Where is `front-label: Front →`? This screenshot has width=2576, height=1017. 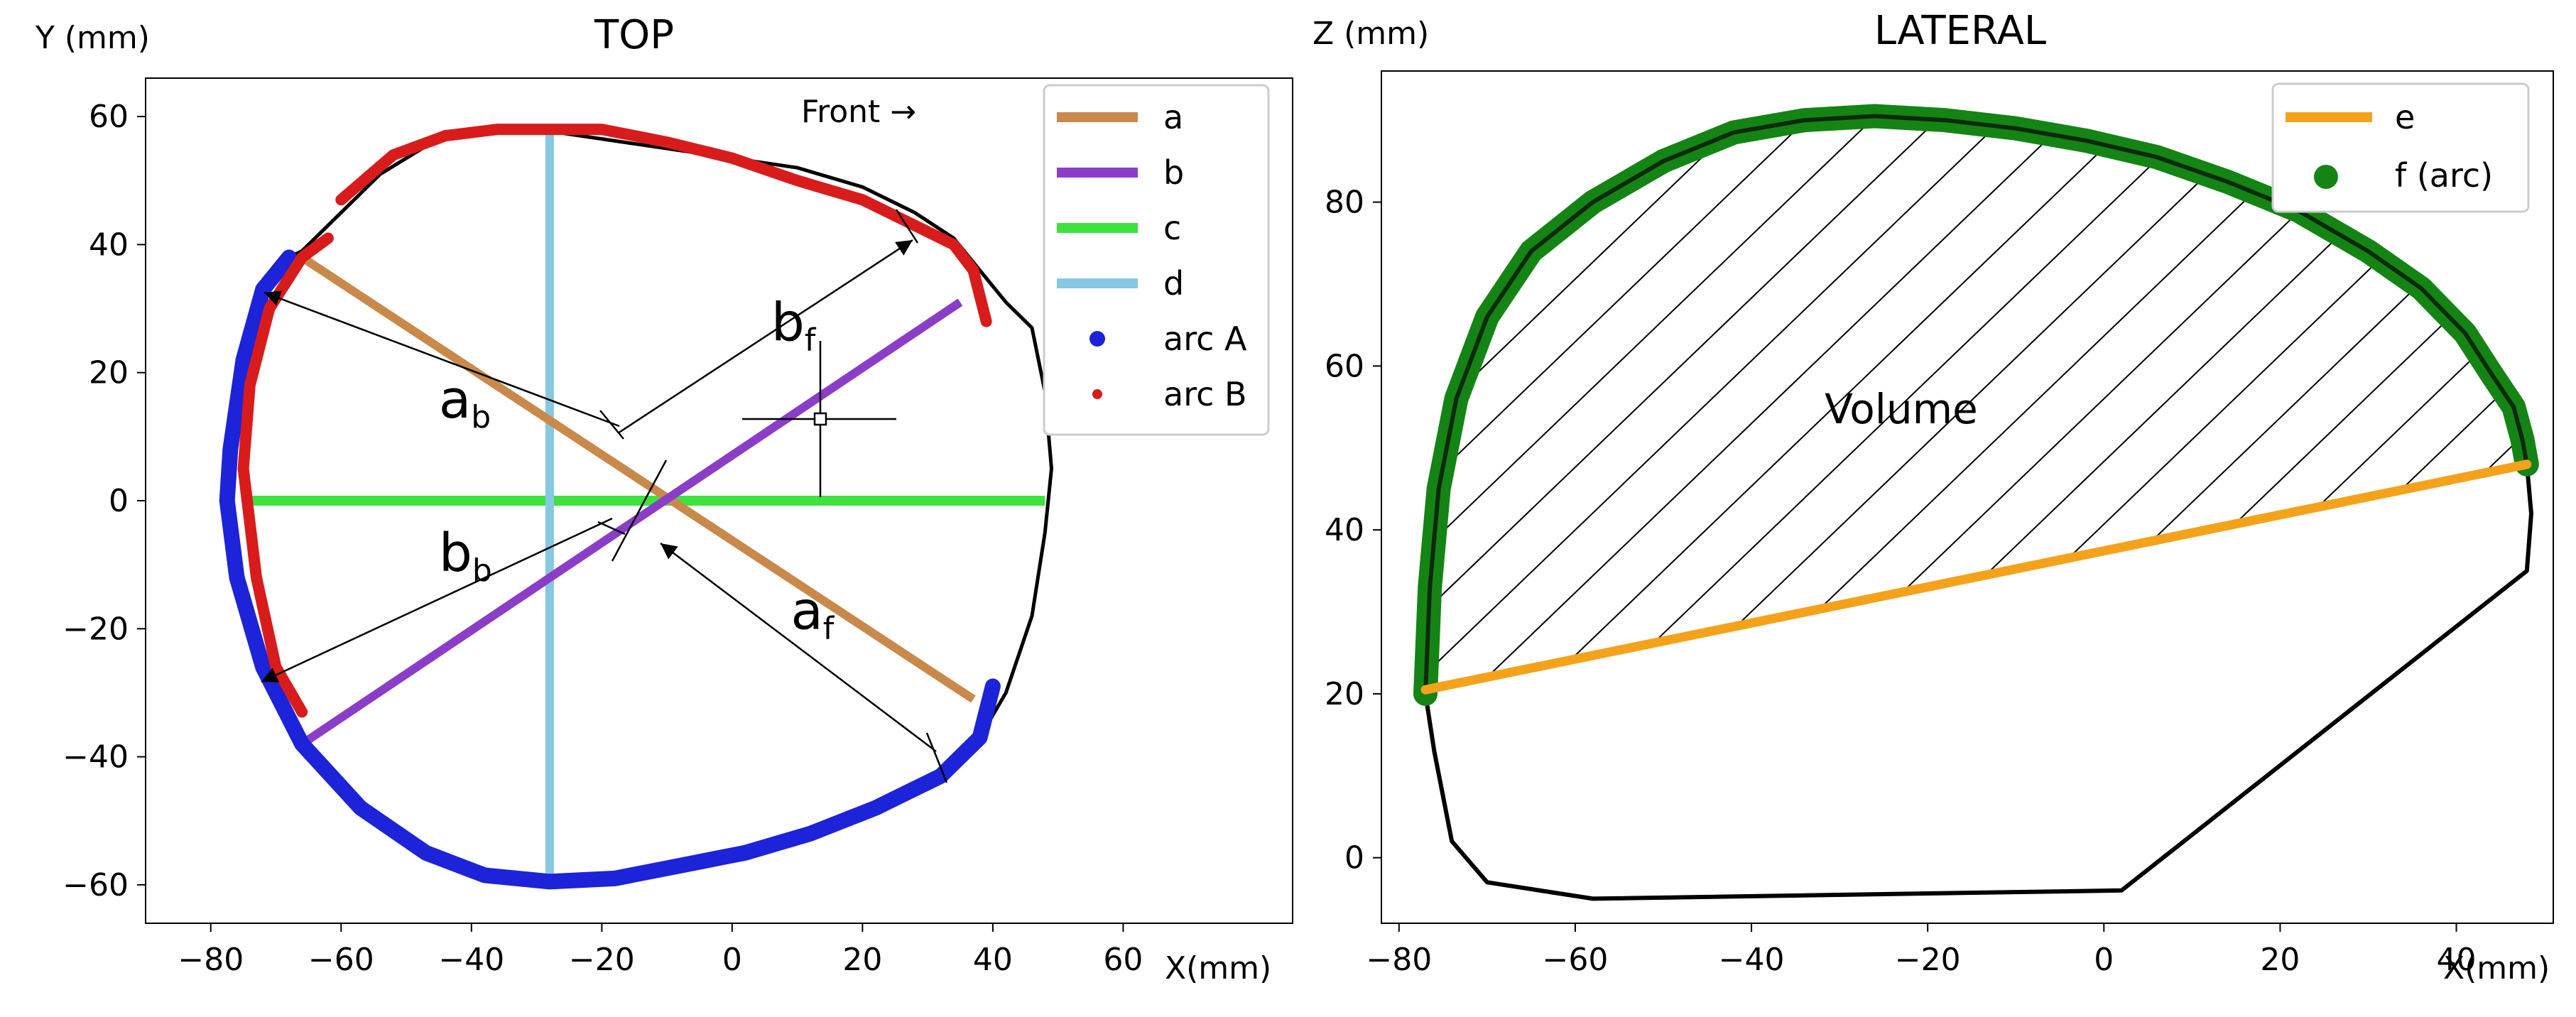
front-label: Front → is located at coordinates (859, 112).